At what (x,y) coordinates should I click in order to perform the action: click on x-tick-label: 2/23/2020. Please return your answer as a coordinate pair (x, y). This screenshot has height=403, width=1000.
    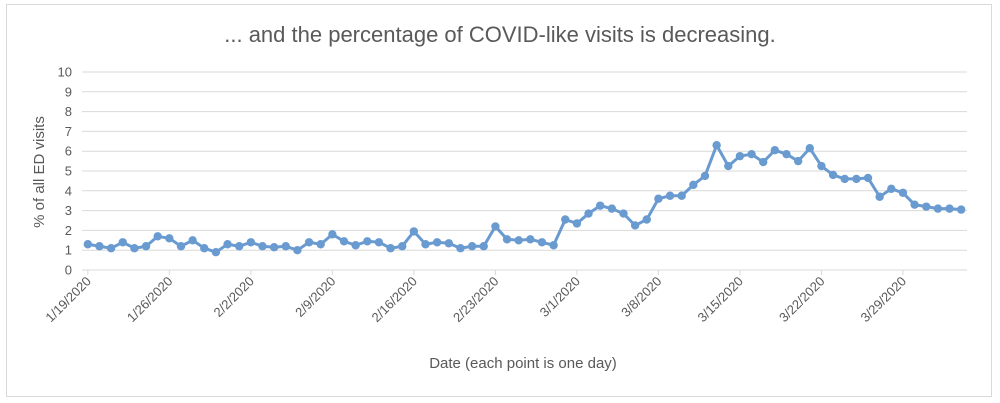
    Looking at the image, I should click on (476, 300).